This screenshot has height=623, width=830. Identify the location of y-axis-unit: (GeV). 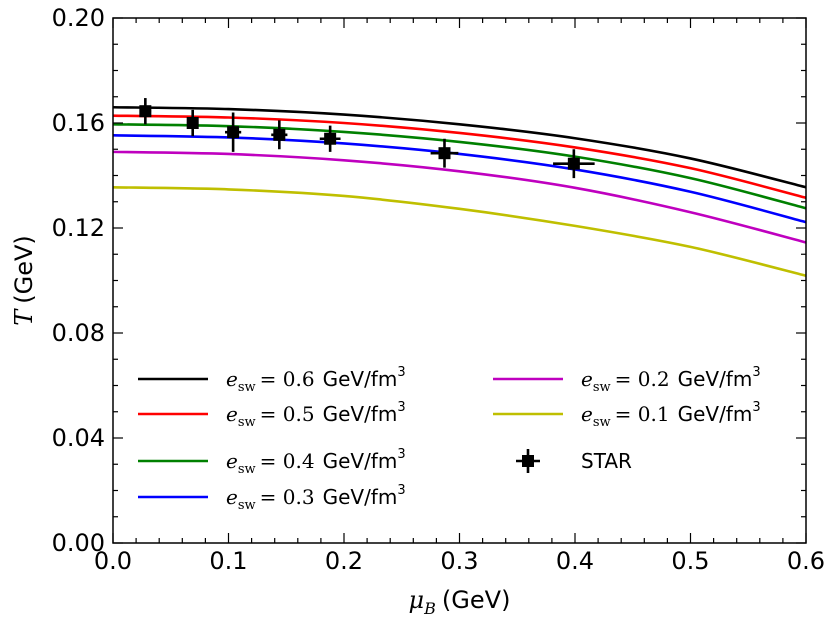
(24, 269).